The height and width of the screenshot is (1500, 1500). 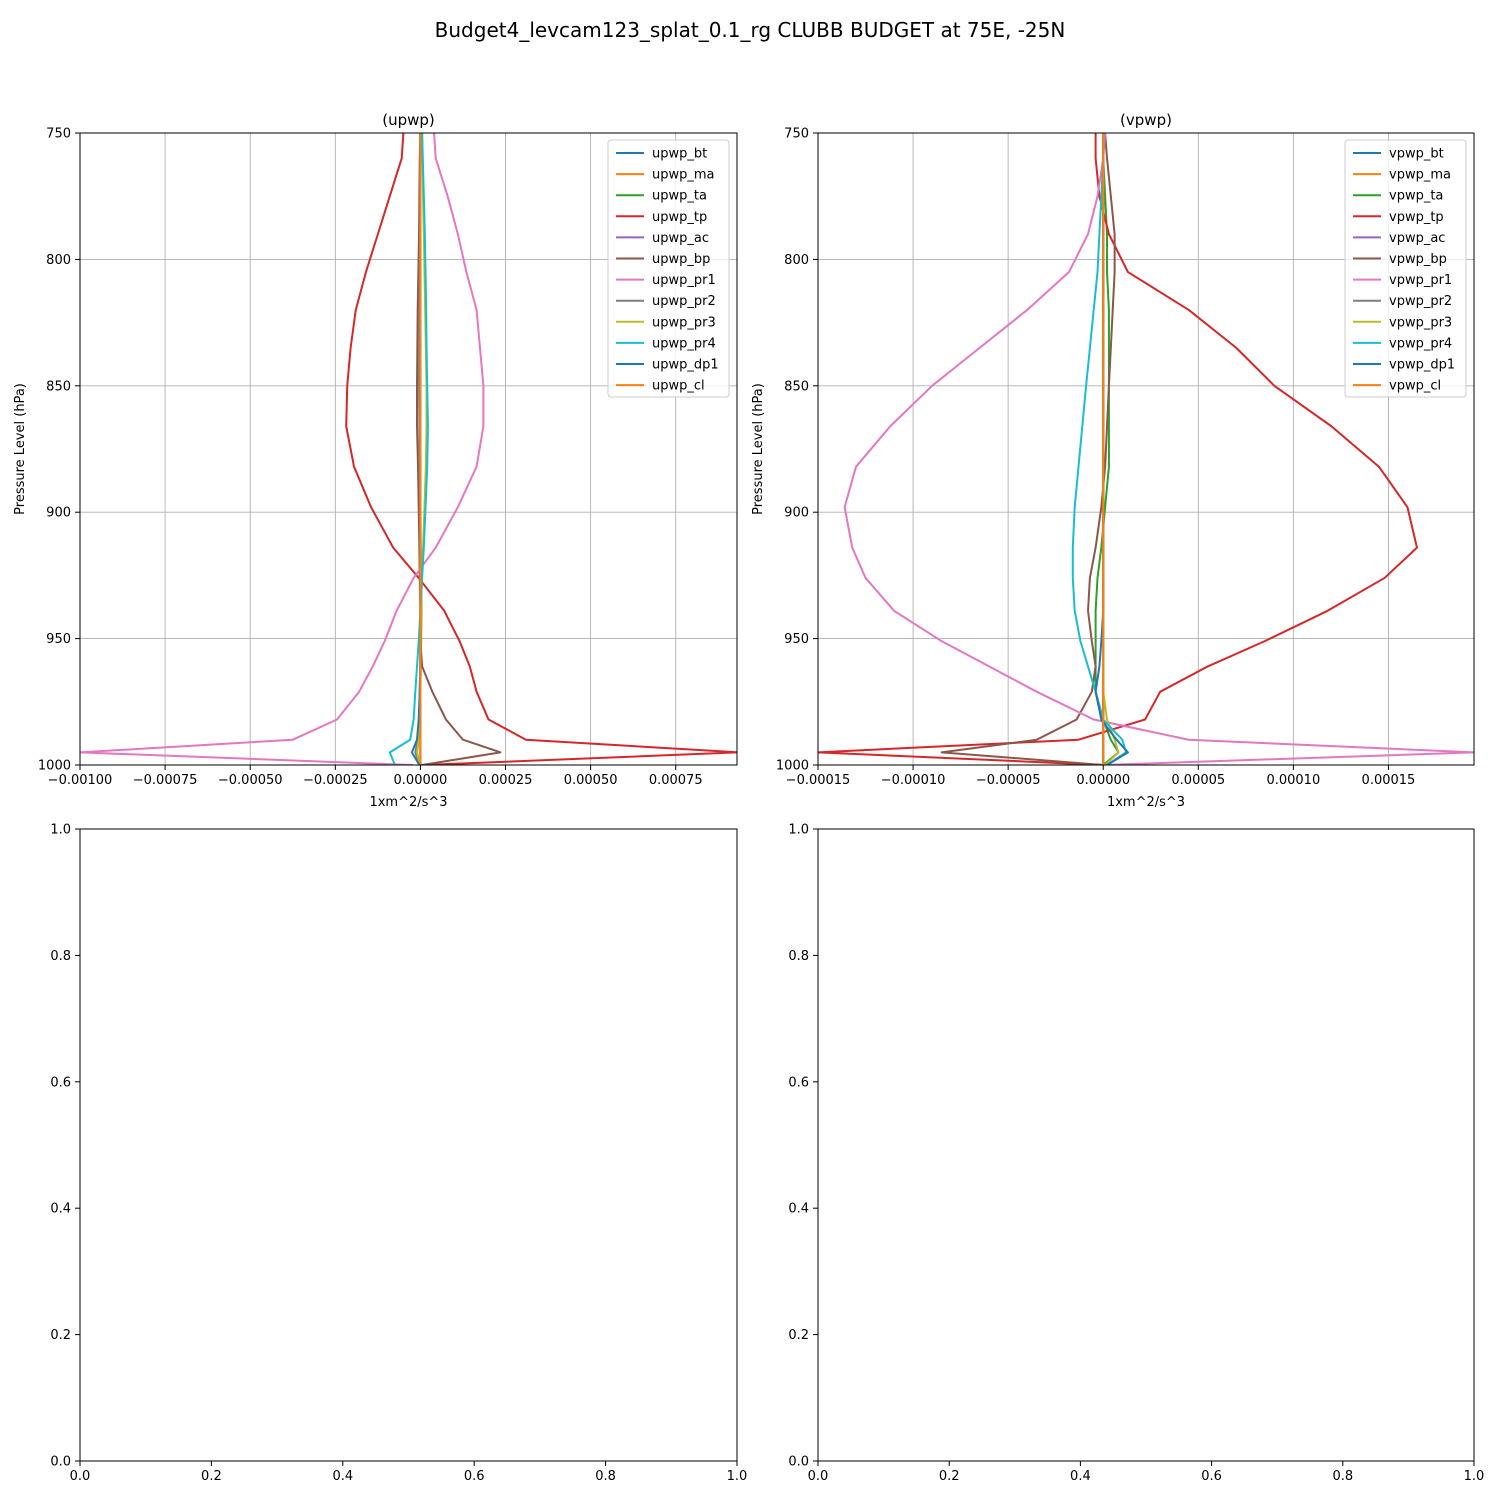 What do you see at coordinates (681, 259) in the screenshot?
I see `legend-entry-upwp_bp: upwp_bp` at bounding box center [681, 259].